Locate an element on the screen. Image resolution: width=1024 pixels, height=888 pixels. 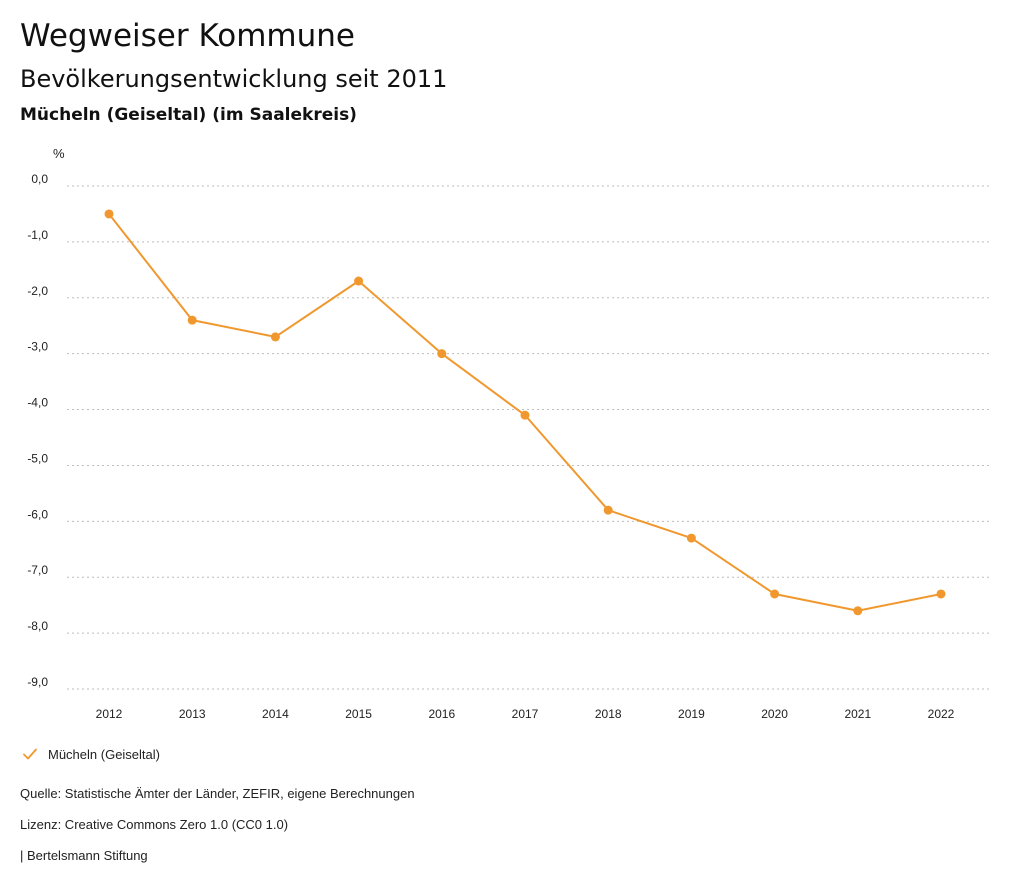
check-icon is located at coordinates (30, 754).